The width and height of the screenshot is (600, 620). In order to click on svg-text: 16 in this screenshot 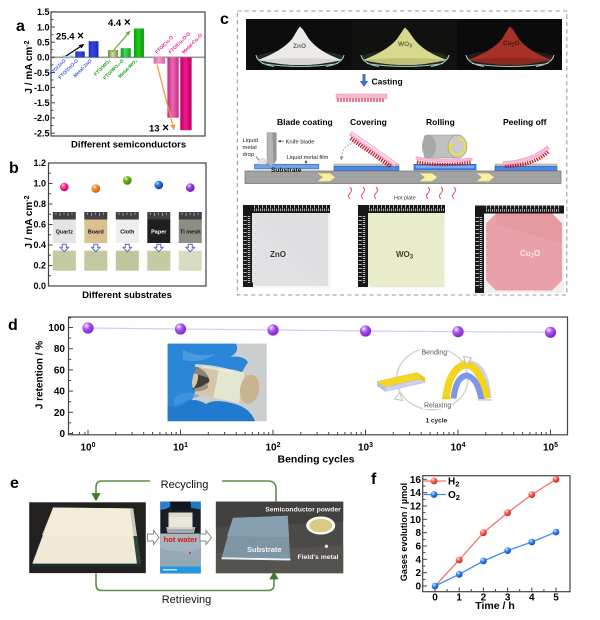, I will do `click(416, 480)`.